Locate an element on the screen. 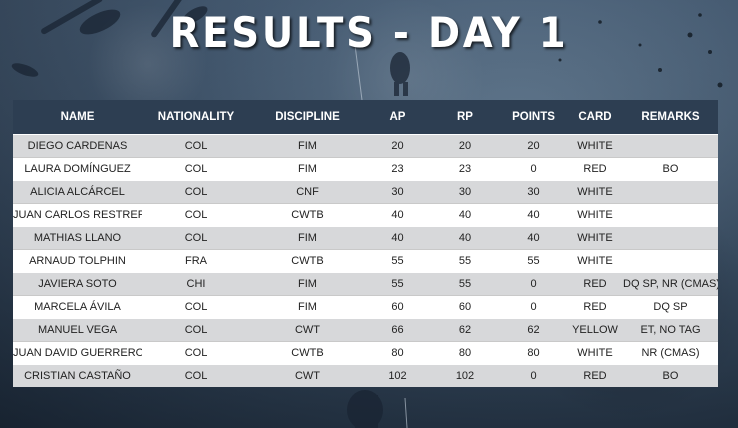  cell-ap: 102 is located at coordinates (397, 375).